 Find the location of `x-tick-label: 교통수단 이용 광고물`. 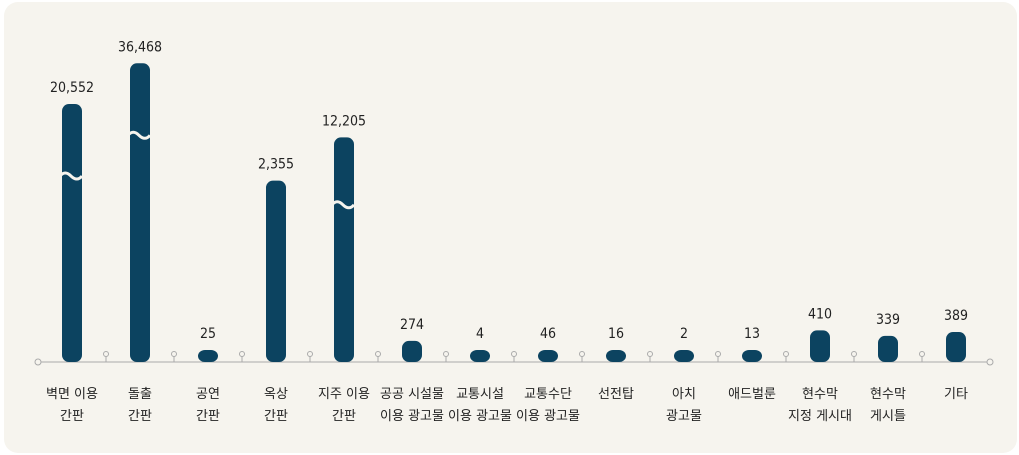

x-tick-label: 교통수단 이용 광고물 is located at coordinates (548, 405).